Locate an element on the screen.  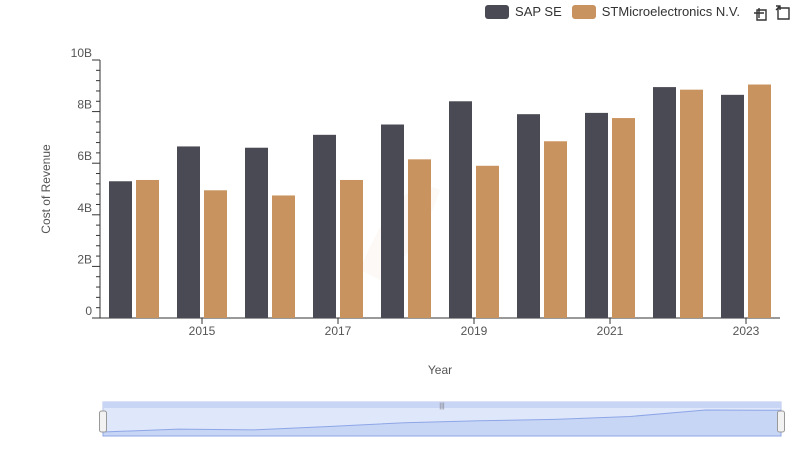
x-axis-title: Year is located at coordinates (440, 370).